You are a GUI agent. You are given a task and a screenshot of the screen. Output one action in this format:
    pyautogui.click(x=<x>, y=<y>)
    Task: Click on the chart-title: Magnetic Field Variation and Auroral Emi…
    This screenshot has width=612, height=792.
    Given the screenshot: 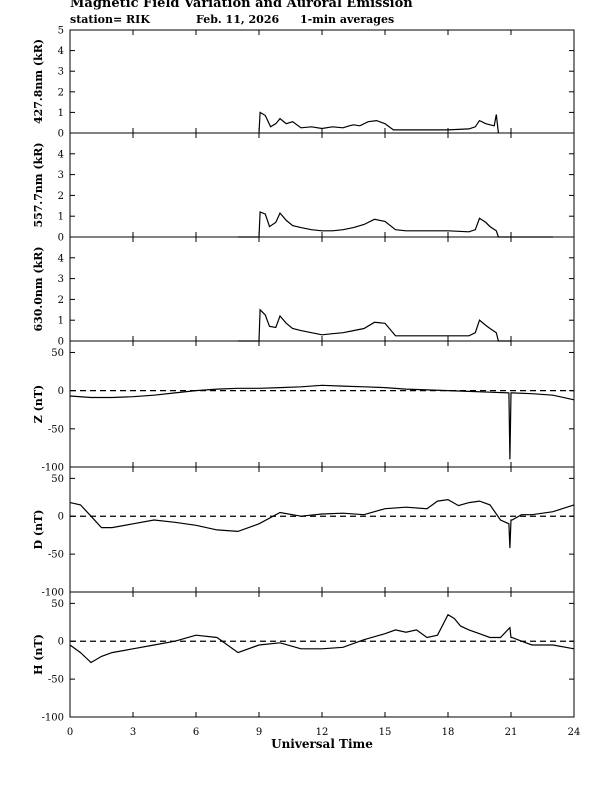 What is the action you would take?
    pyautogui.click(x=241, y=5)
    